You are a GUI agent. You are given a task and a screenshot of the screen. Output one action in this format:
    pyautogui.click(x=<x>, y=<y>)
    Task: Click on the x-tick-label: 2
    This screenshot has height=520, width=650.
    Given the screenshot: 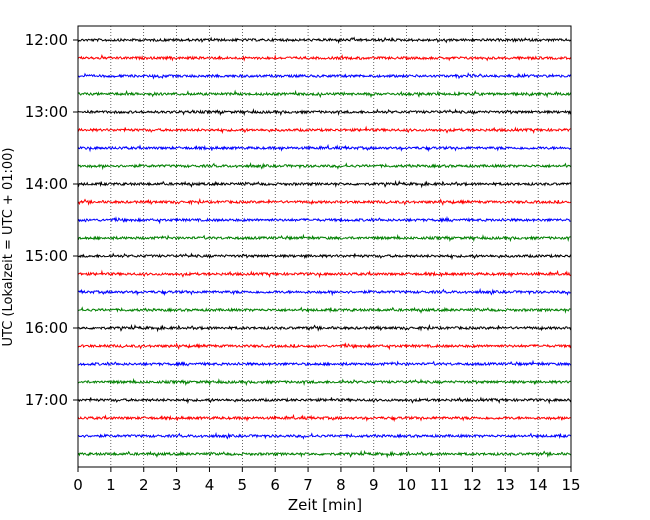 What is the action you would take?
    pyautogui.click(x=144, y=485)
    